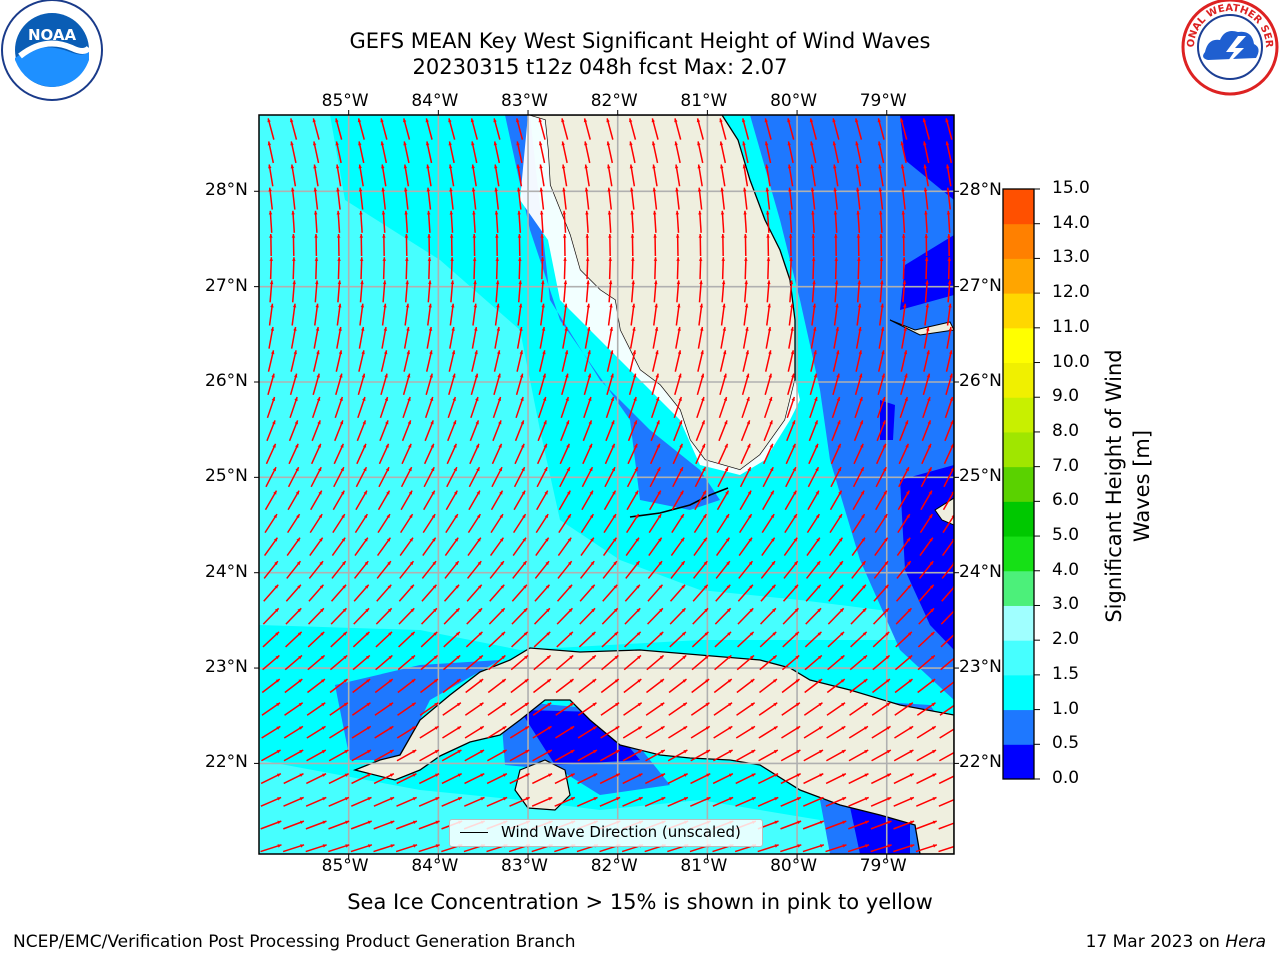 This screenshot has width=1280, height=960. Describe the element at coordinates (1071, 257) in the screenshot. I see `colorbar-tick-label: 13.0` at that location.